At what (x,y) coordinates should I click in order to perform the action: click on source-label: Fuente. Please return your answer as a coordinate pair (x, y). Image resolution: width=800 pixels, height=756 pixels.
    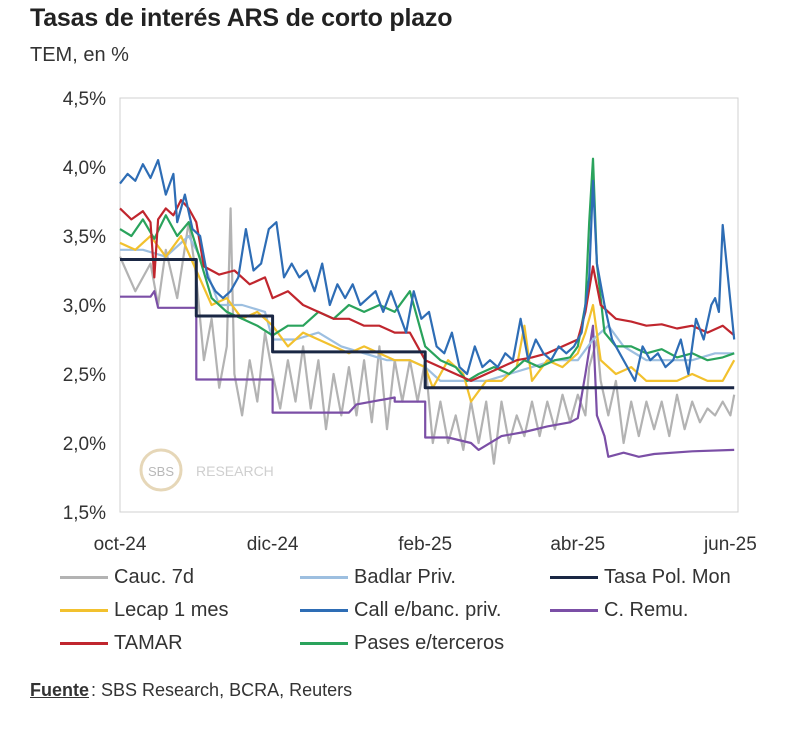
    Looking at the image, I should click on (60, 690).